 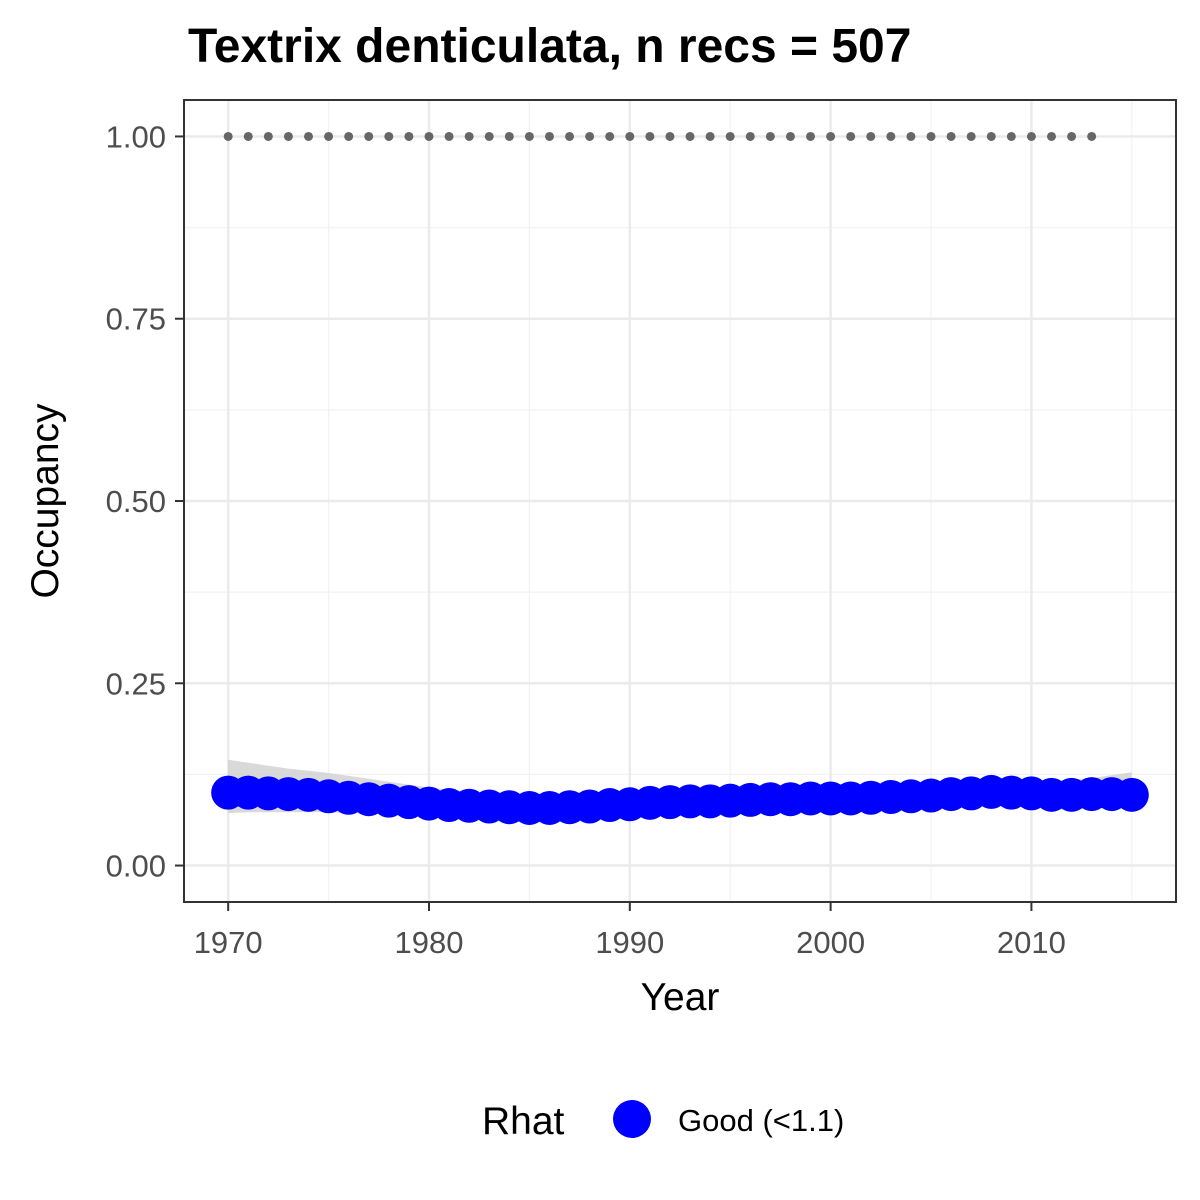 What do you see at coordinates (549, 46) in the screenshot?
I see `chart-title: Textrix denticulata, n recs = 507` at bounding box center [549, 46].